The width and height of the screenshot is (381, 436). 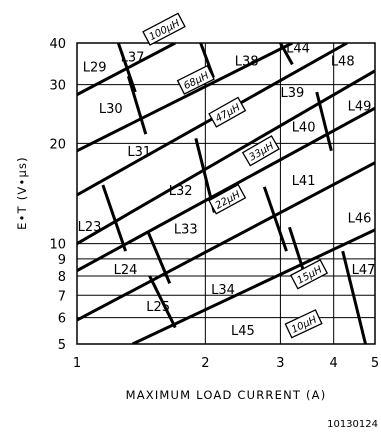 What do you see at coordinates (57, 144) in the screenshot?
I see `y-tick-label: 20` at bounding box center [57, 144].